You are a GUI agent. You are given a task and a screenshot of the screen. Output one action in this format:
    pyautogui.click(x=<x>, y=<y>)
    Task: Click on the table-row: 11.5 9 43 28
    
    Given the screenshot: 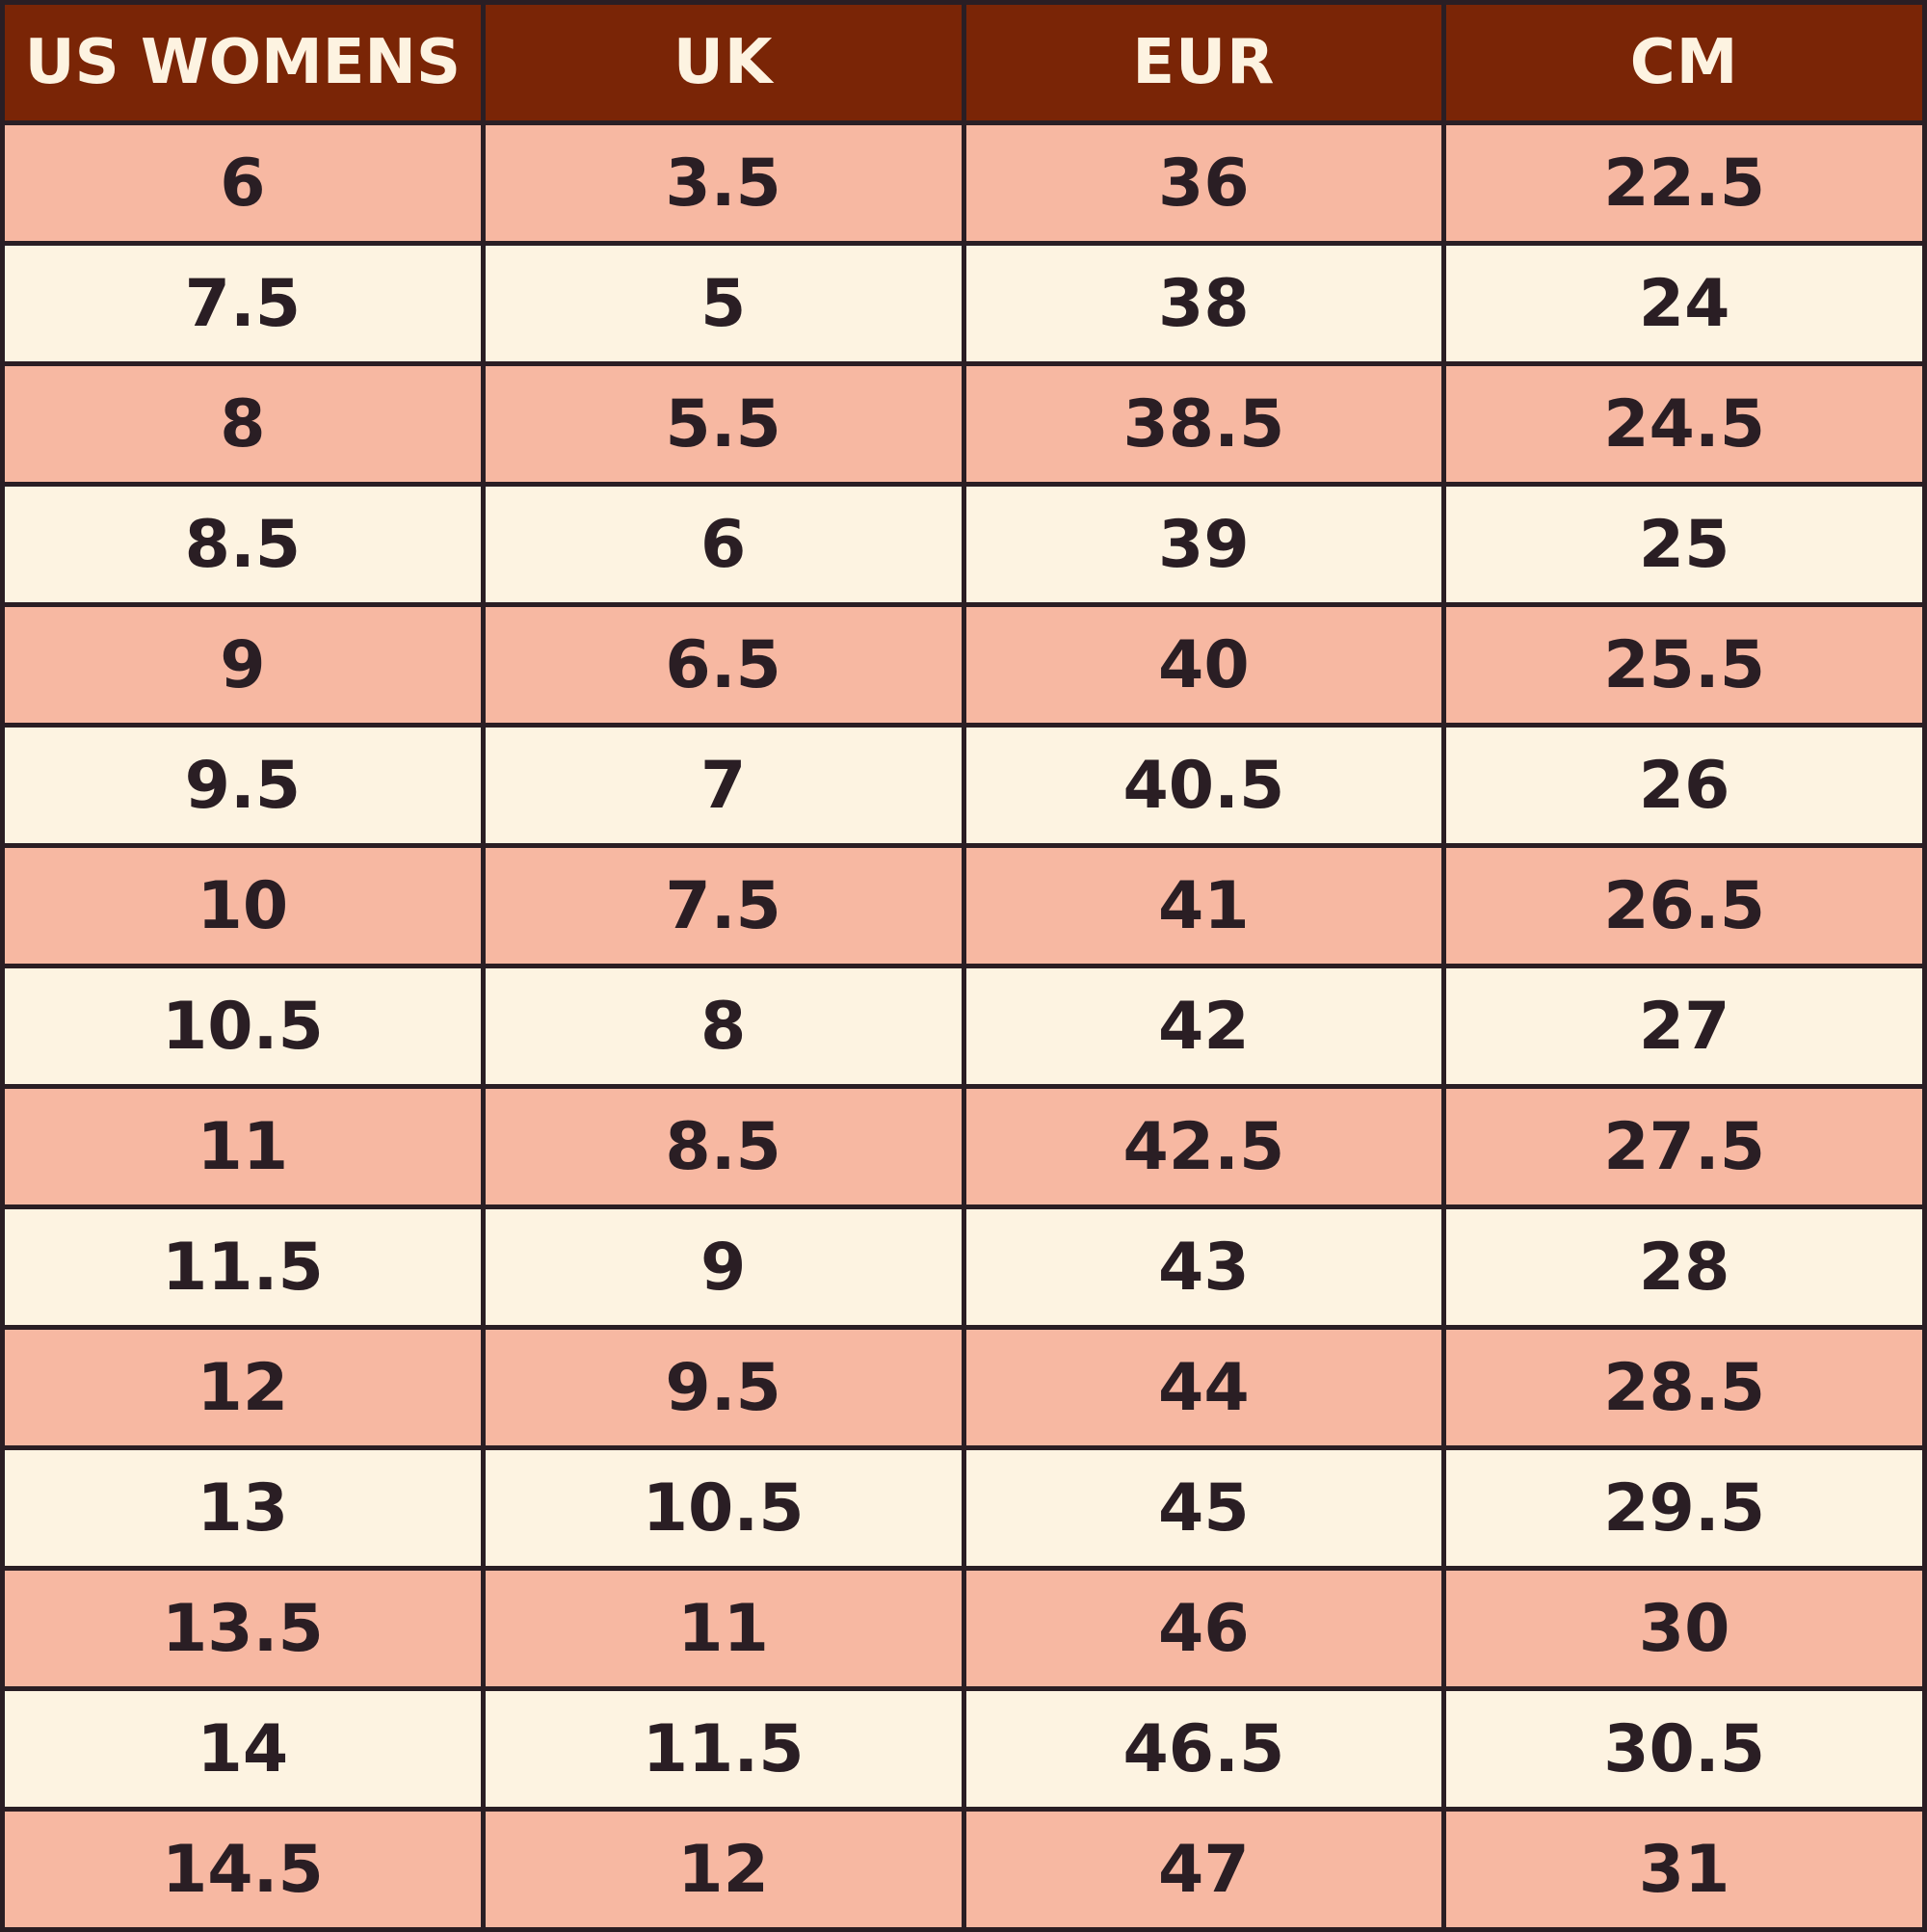 What is the action you would take?
    pyautogui.click(x=963, y=1267)
    